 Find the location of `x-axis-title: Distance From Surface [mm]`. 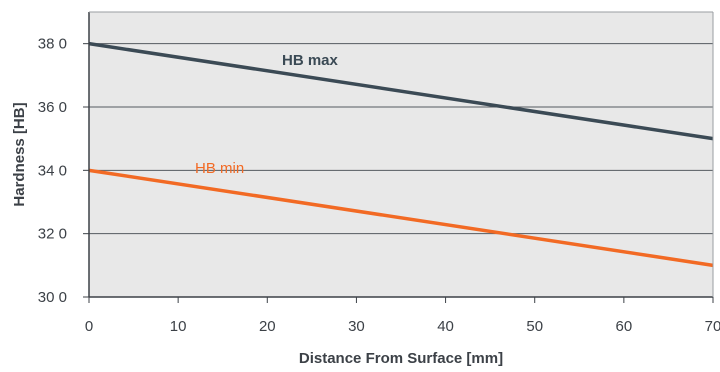

x-axis-title: Distance From Surface [mm] is located at coordinates (401, 358).